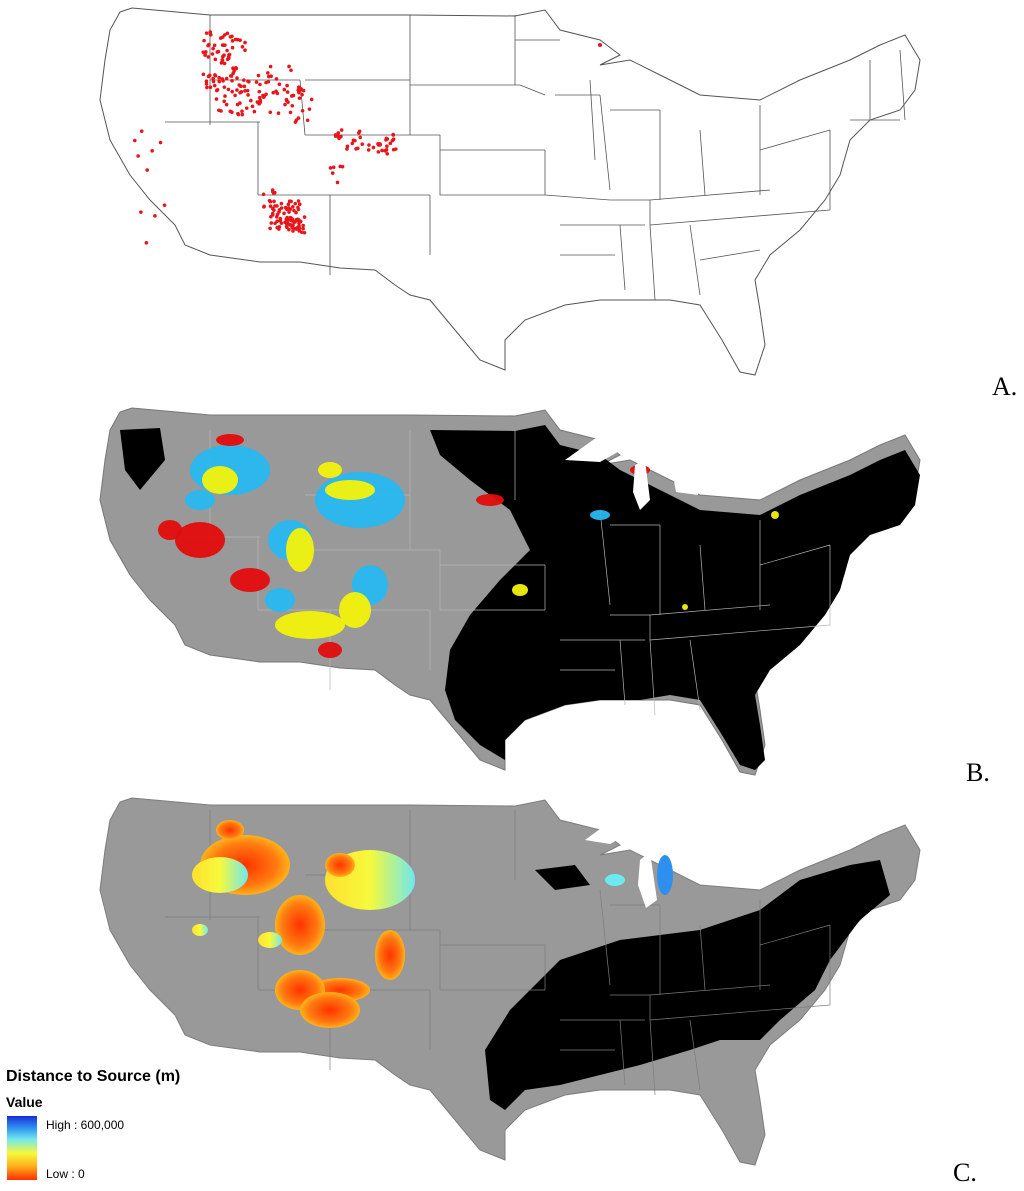 The height and width of the screenshot is (1191, 1024). What do you see at coordinates (978, 772) in the screenshot?
I see `panel-label-b: B.` at bounding box center [978, 772].